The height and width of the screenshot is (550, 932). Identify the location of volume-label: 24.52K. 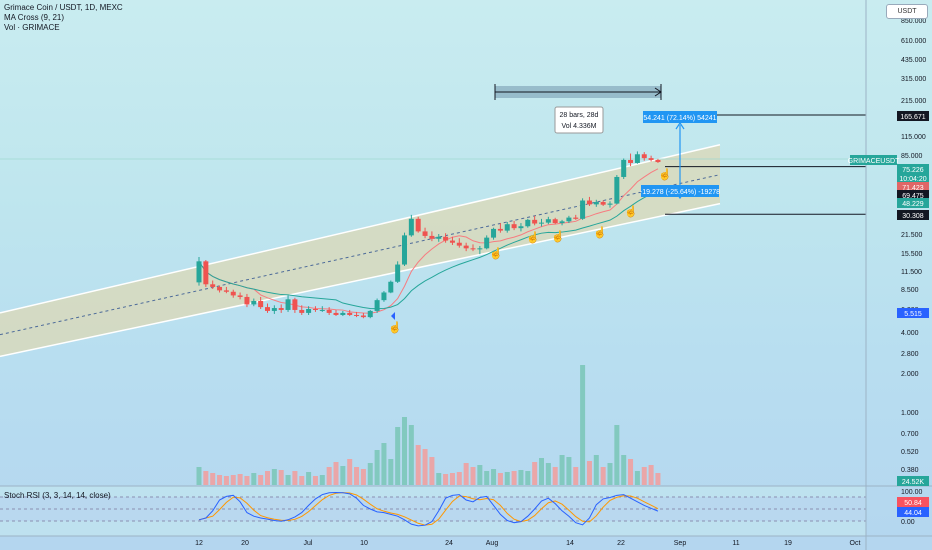
(913, 482).